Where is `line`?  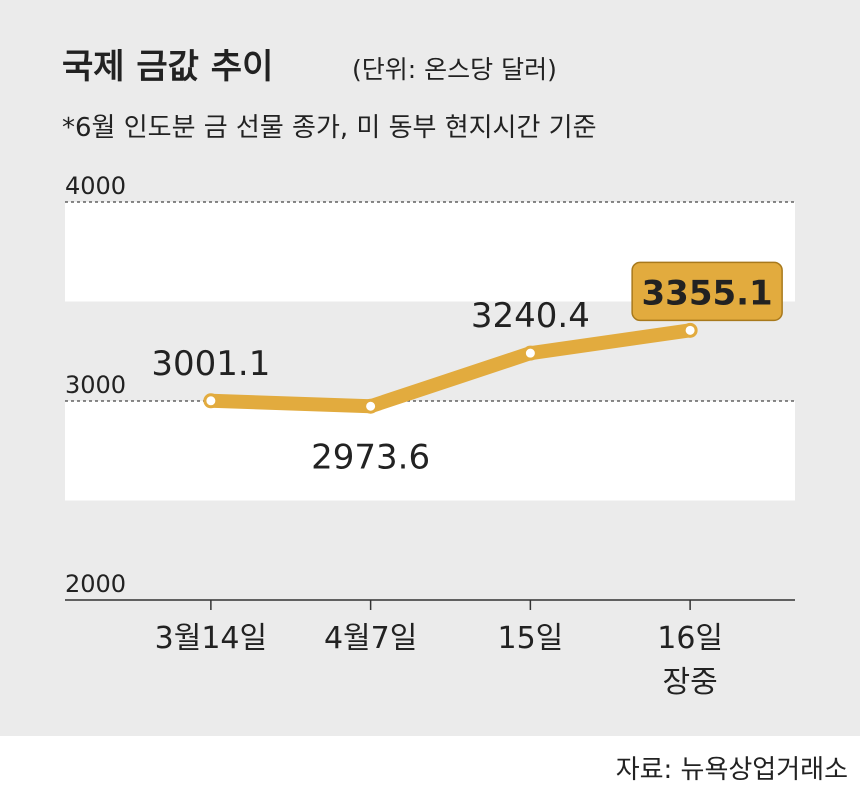 line is located at coordinates (450, 368).